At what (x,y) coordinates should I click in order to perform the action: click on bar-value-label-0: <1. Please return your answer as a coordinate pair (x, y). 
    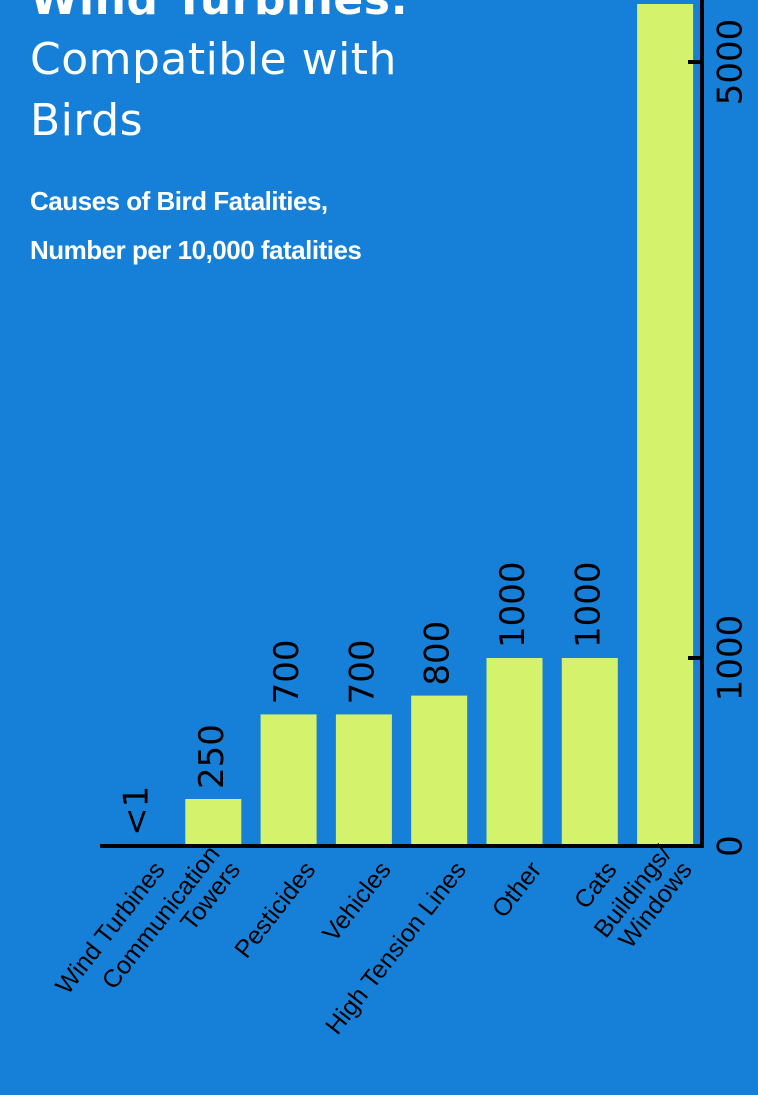
    Looking at the image, I should click on (137, 811).